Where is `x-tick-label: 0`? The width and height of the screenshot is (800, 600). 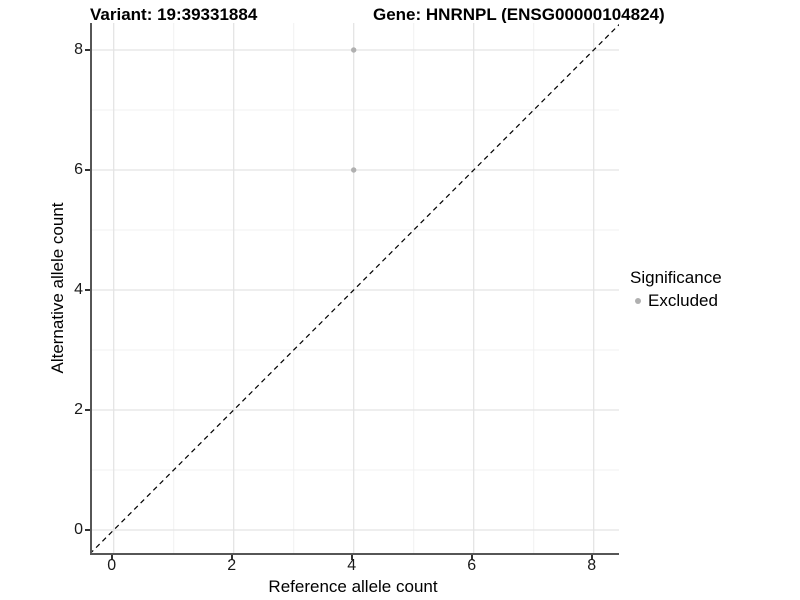
x-tick-label: 0 is located at coordinates (112, 565).